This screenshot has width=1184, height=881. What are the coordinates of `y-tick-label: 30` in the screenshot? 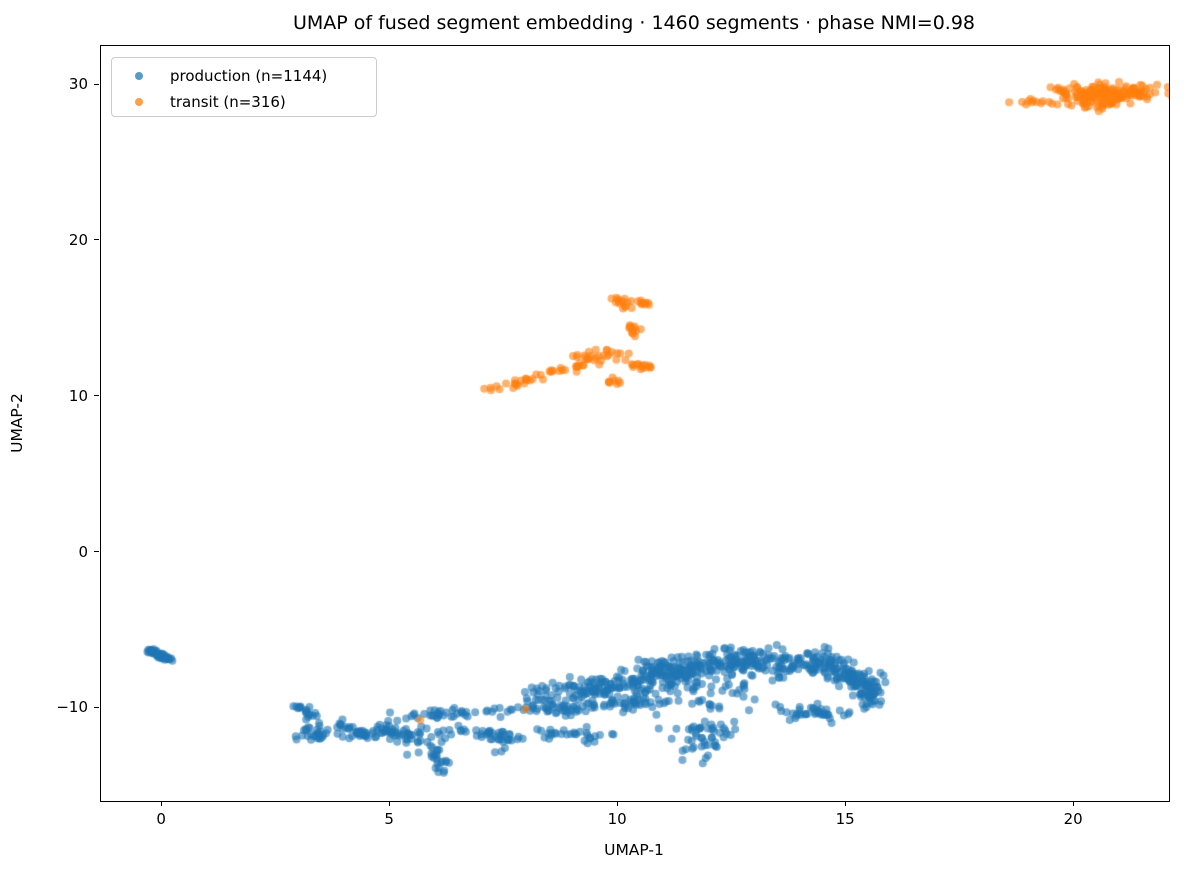 It's located at (78, 84).